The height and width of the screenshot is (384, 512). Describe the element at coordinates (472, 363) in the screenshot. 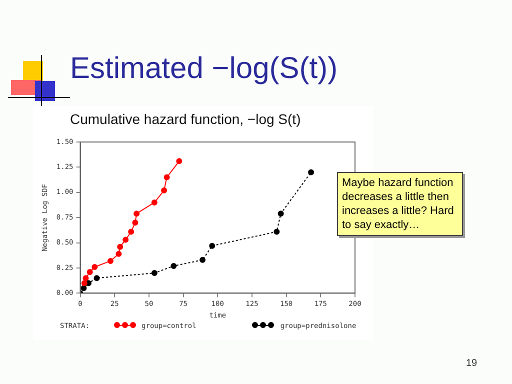

I see `text: 19` at that location.